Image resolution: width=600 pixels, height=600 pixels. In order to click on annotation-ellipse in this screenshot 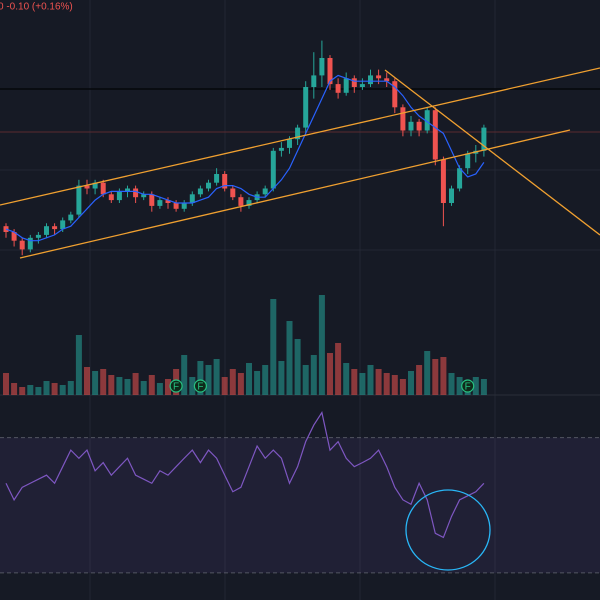, I will do `click(448, 530)`.